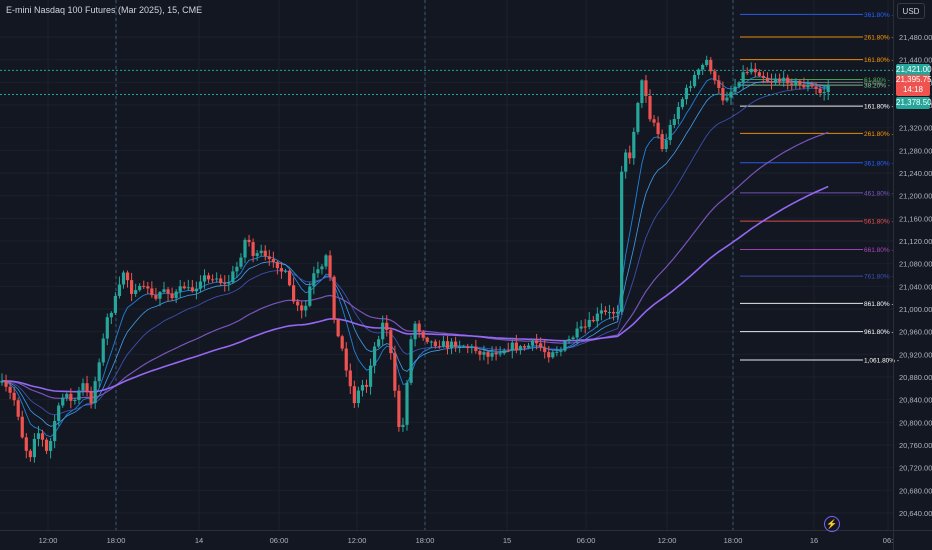 This screenshot has height=550, width=932. Describe the element at coordinates (879, 250) in the screenshot. I see `fib-lower-label: 661.80% -` at that location.